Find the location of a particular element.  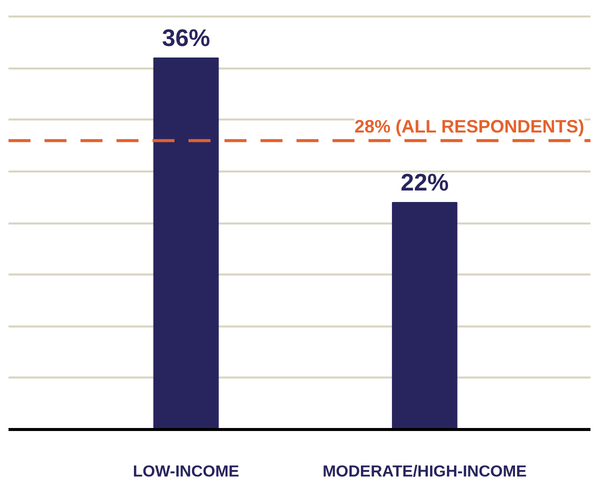

data-label: 22% is located at coordinates (424, 182).